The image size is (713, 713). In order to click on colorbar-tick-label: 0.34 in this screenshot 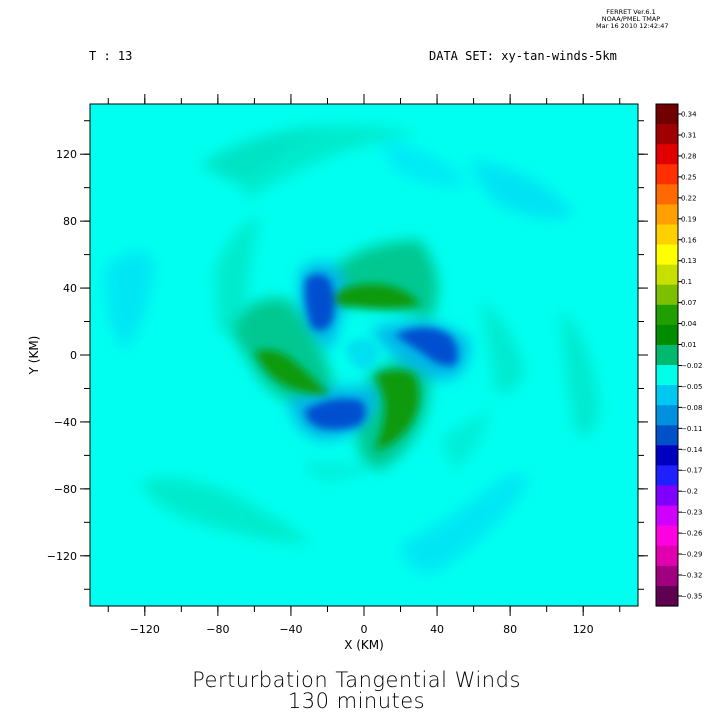, I will do `click(689, 115)`.